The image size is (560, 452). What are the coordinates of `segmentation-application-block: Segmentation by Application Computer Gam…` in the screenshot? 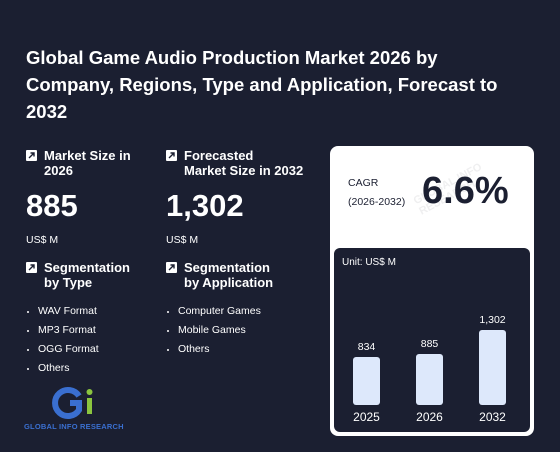 It's located at (219, 309).